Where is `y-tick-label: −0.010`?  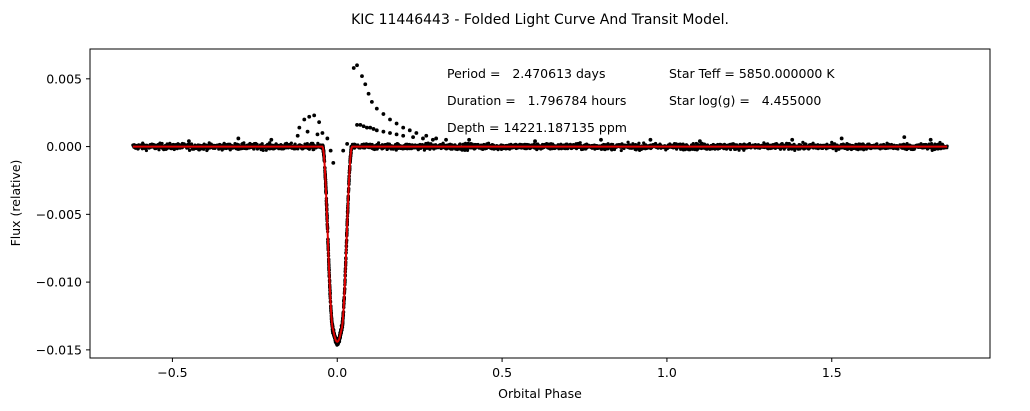
y-tick-label: −0.010 is located at coordinates (59, 282).